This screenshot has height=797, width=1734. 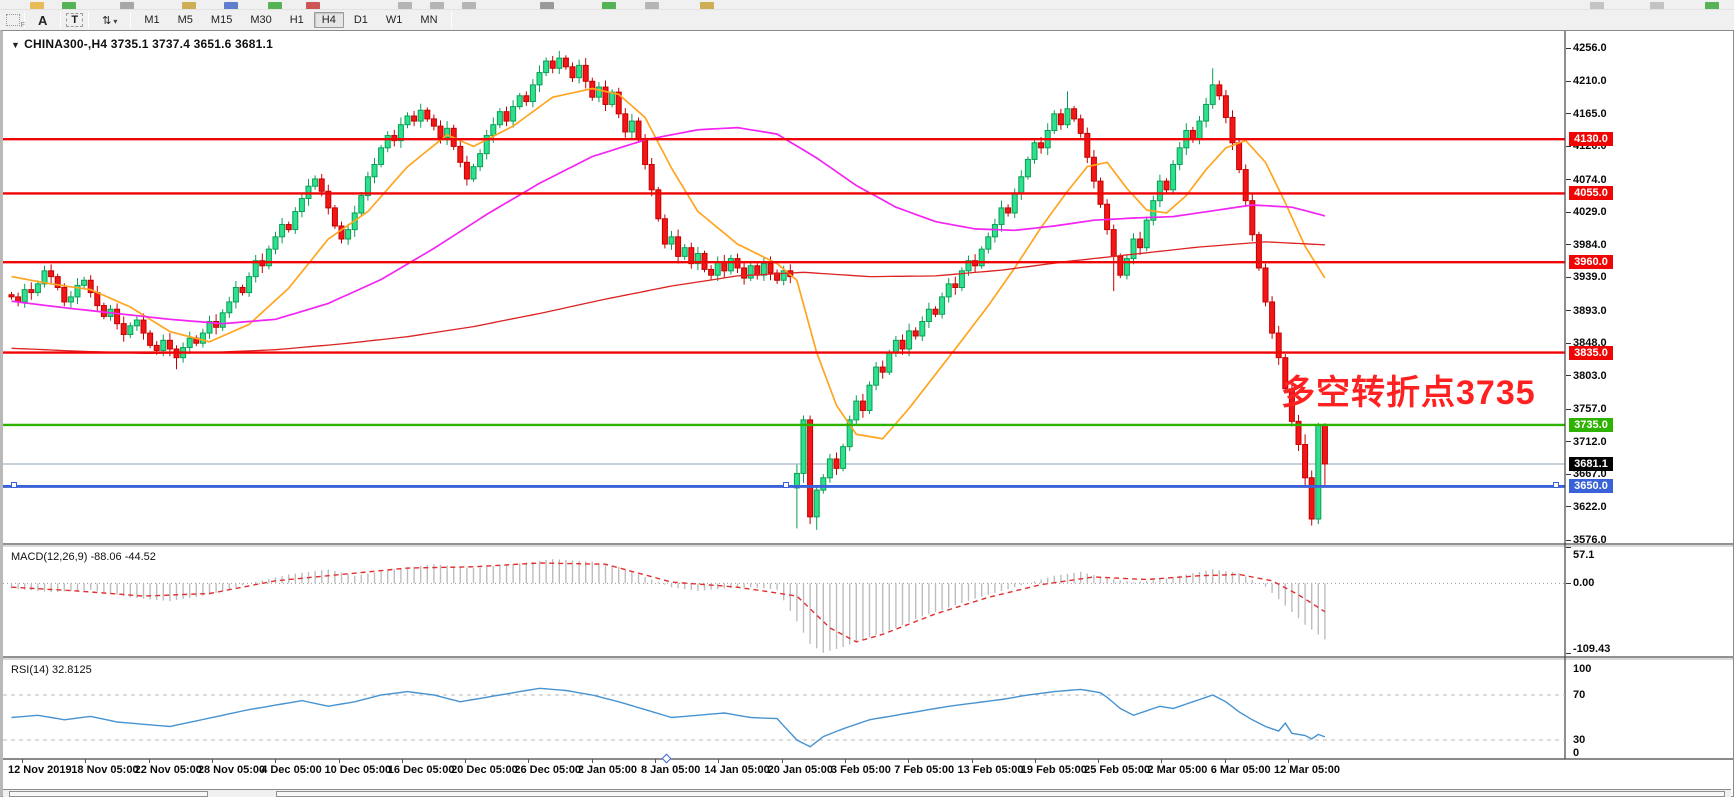 What do you see at coordinates (1582, 669) in the screenshot?
I see `rsi-level-label: 100` at bounding box center [1582, 669].